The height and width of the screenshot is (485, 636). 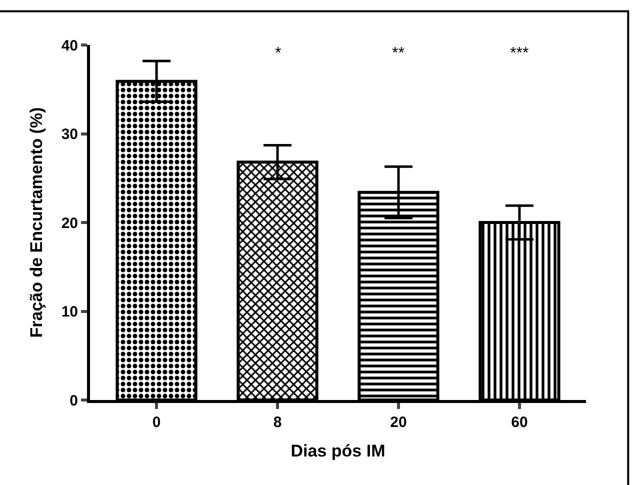 What do you see at coordinates (69, 223) in the screenshot?
I see `y-tick-label: 20` at bounding box center [69, 223].